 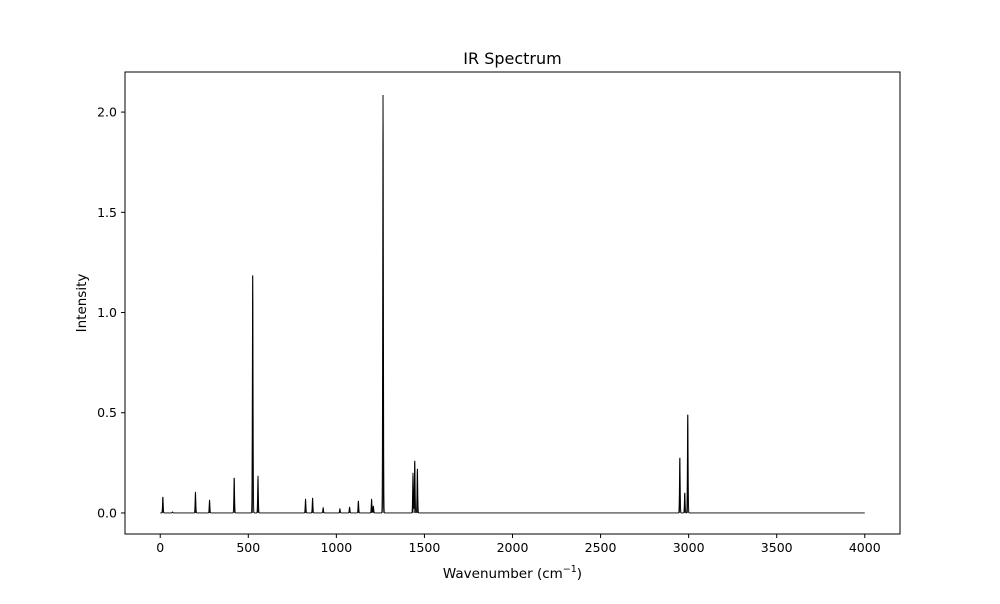 What do you see at coordinates (512, 58) in the screenshot?
I see `chart-title: IR Spectrum` at bounding box center [512, 58].